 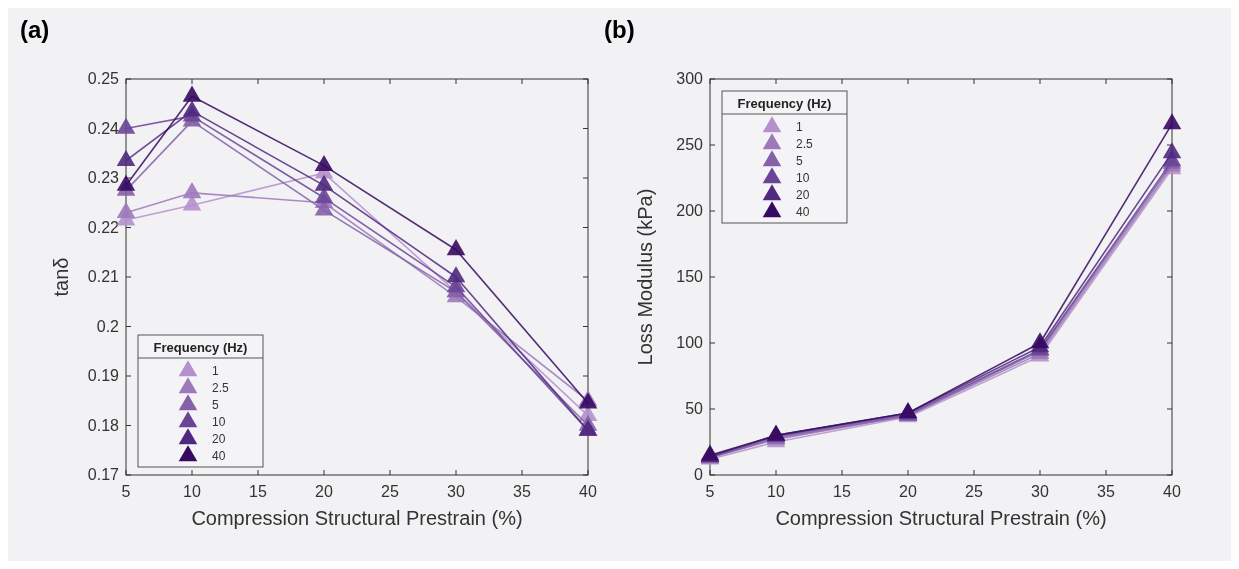 What do you see at coordinates (690, 78) in the screenshot?
I see `y-tick-label: 300` at bounding box center [690, 78].